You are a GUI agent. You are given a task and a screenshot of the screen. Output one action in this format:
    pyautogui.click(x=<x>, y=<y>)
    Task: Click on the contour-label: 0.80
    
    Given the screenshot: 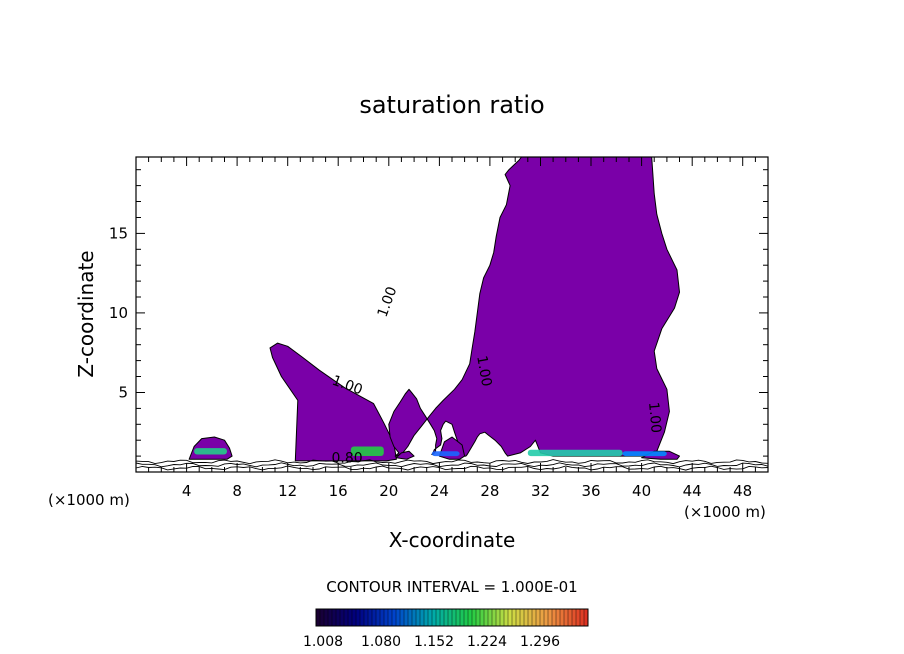 What is the action you would take?
    pyautogui.click(x=347, y=459)
    